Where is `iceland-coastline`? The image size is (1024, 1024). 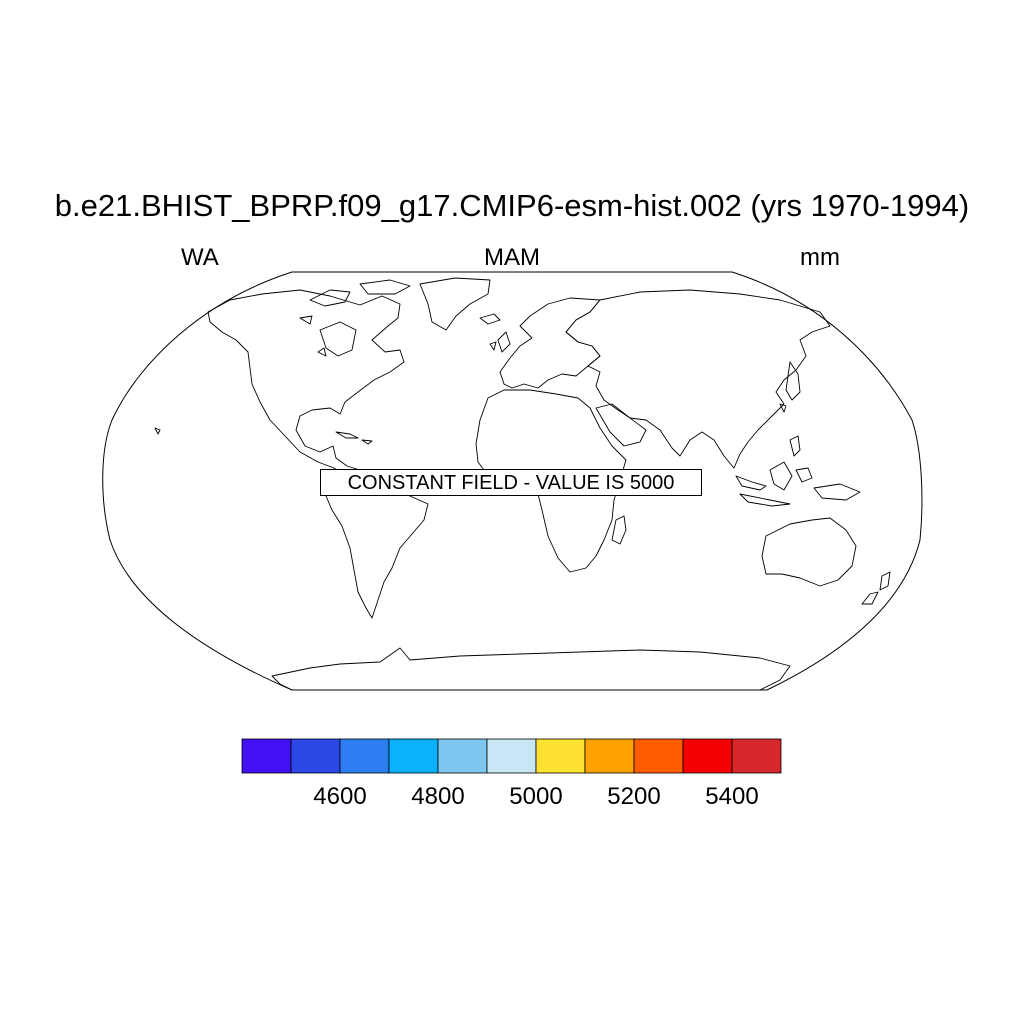 iceland-coastline is located at coordinates (490, 319).